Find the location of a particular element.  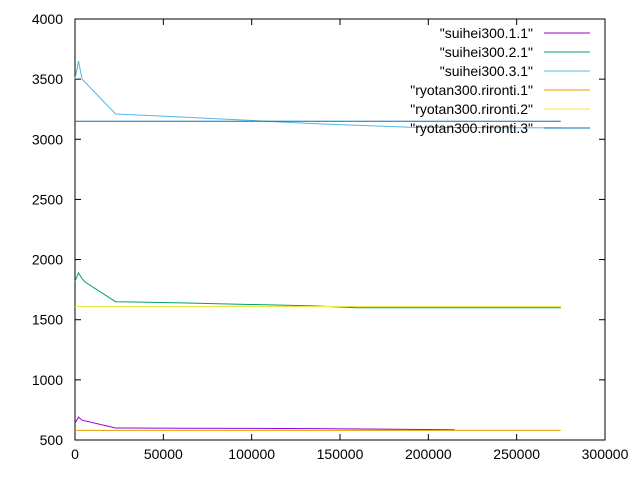

legend-label: "ryotan300.rironti.2" is located at coordinates (471, 109).